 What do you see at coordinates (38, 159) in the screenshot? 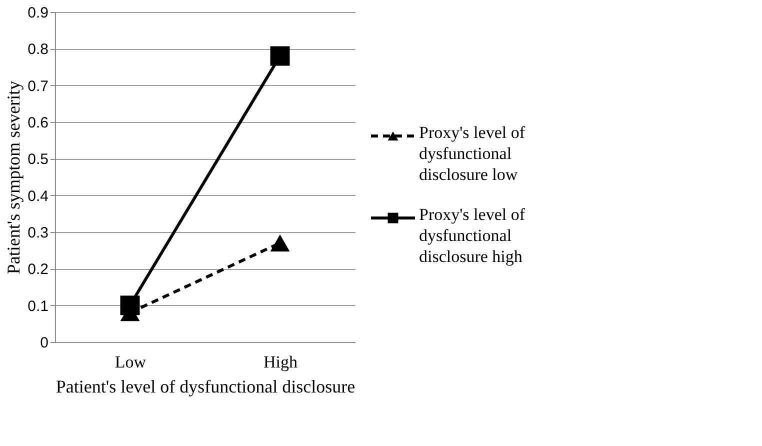
I see `y-tick-label: 0.5` at bounding box center [38, 159].